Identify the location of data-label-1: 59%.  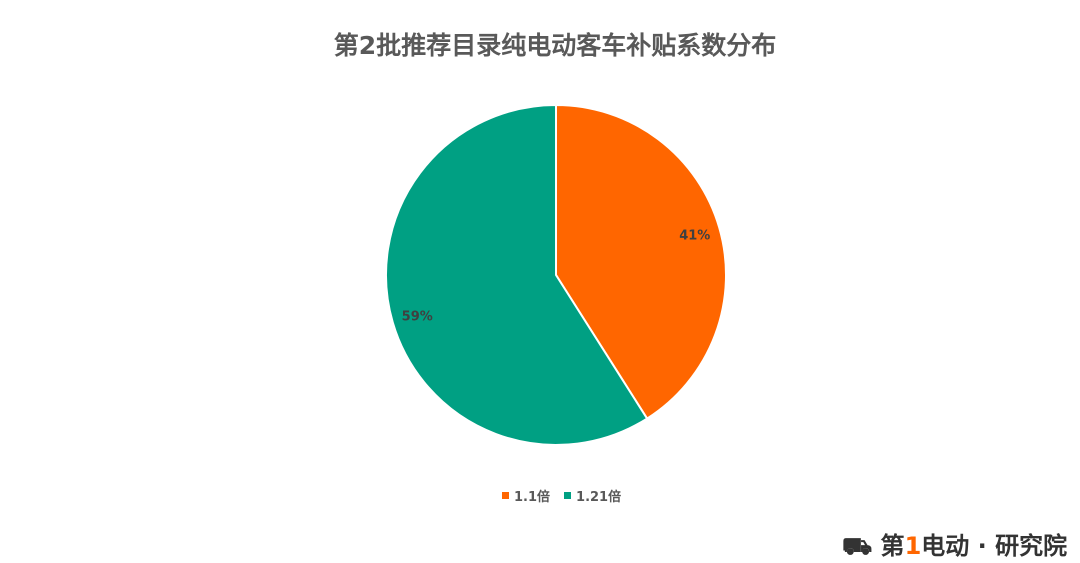
(417, 316).